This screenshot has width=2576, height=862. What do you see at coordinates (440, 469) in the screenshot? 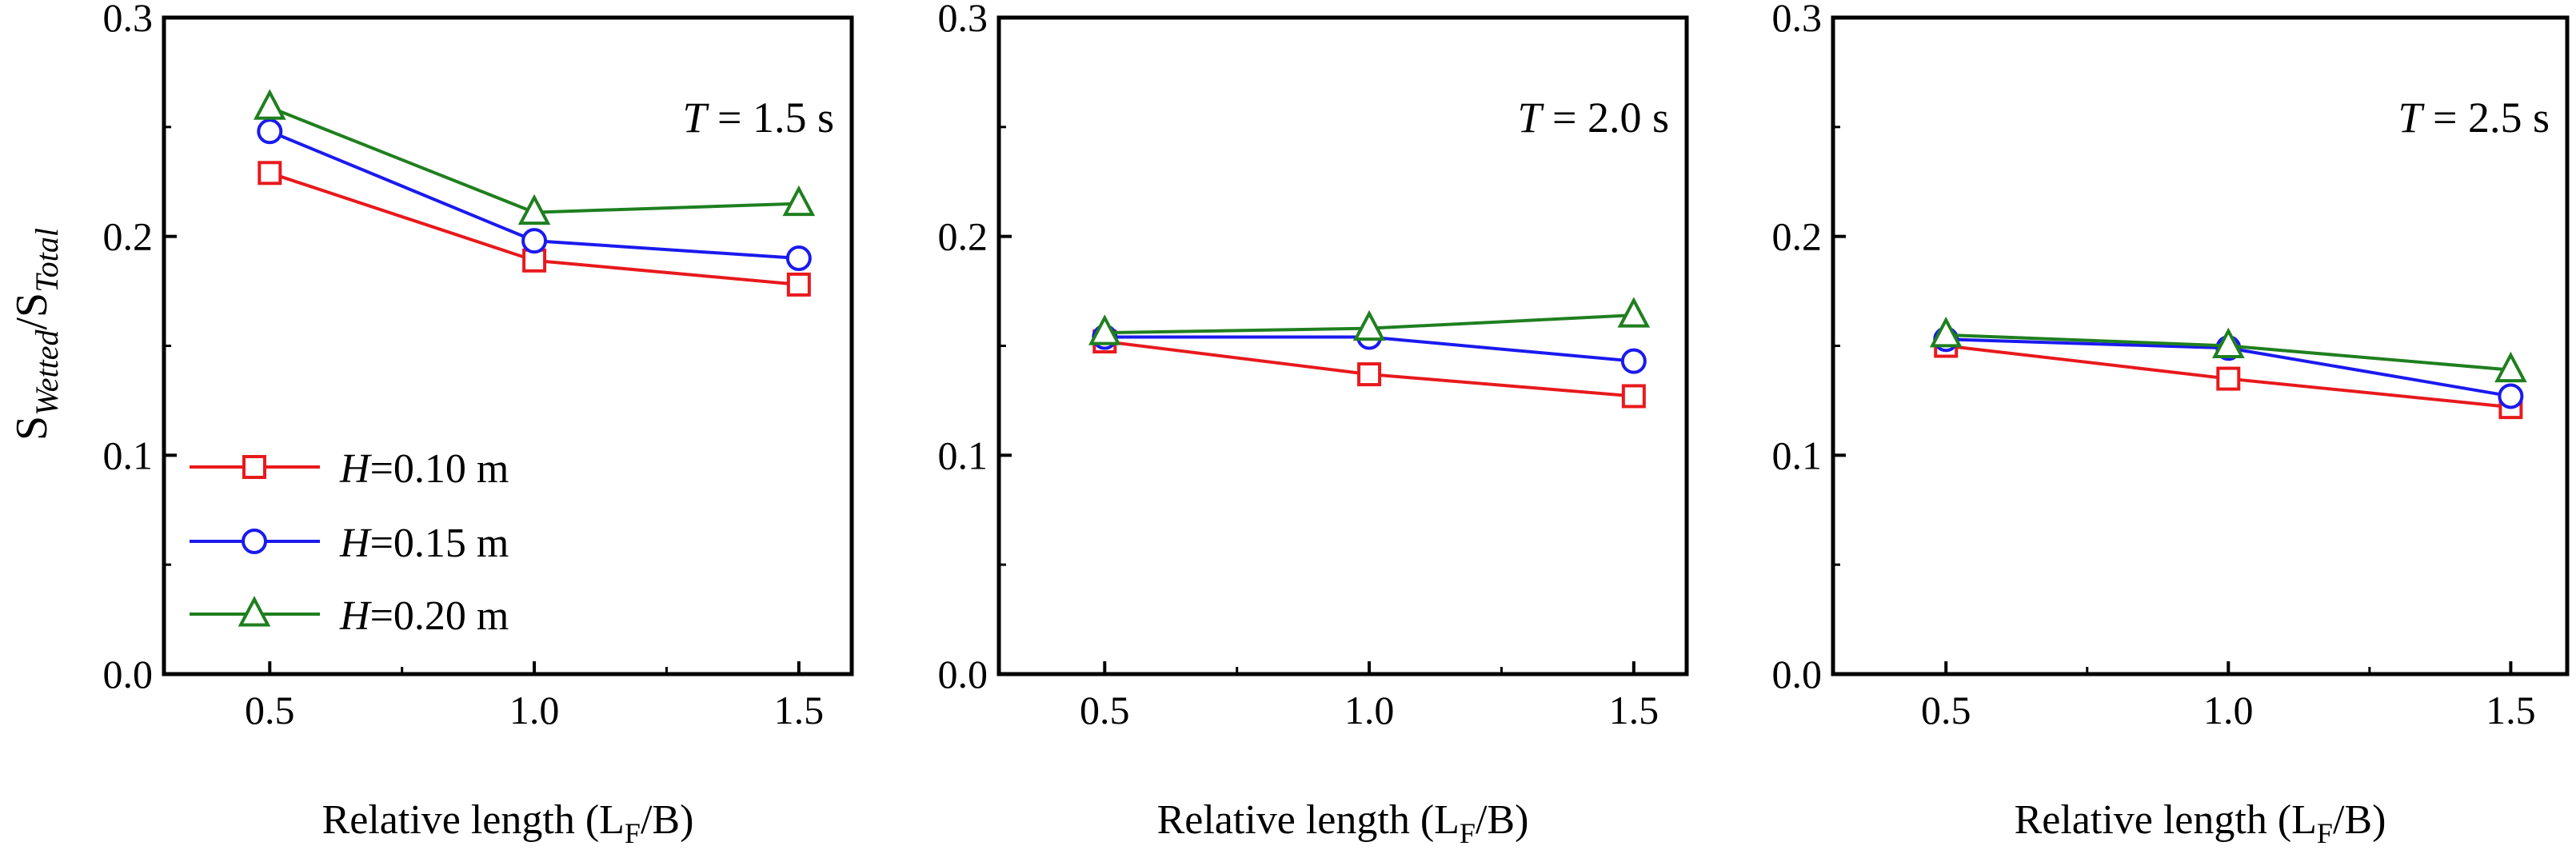
I see `legend-value: =0.10 m` at bounding box center [440, 469].